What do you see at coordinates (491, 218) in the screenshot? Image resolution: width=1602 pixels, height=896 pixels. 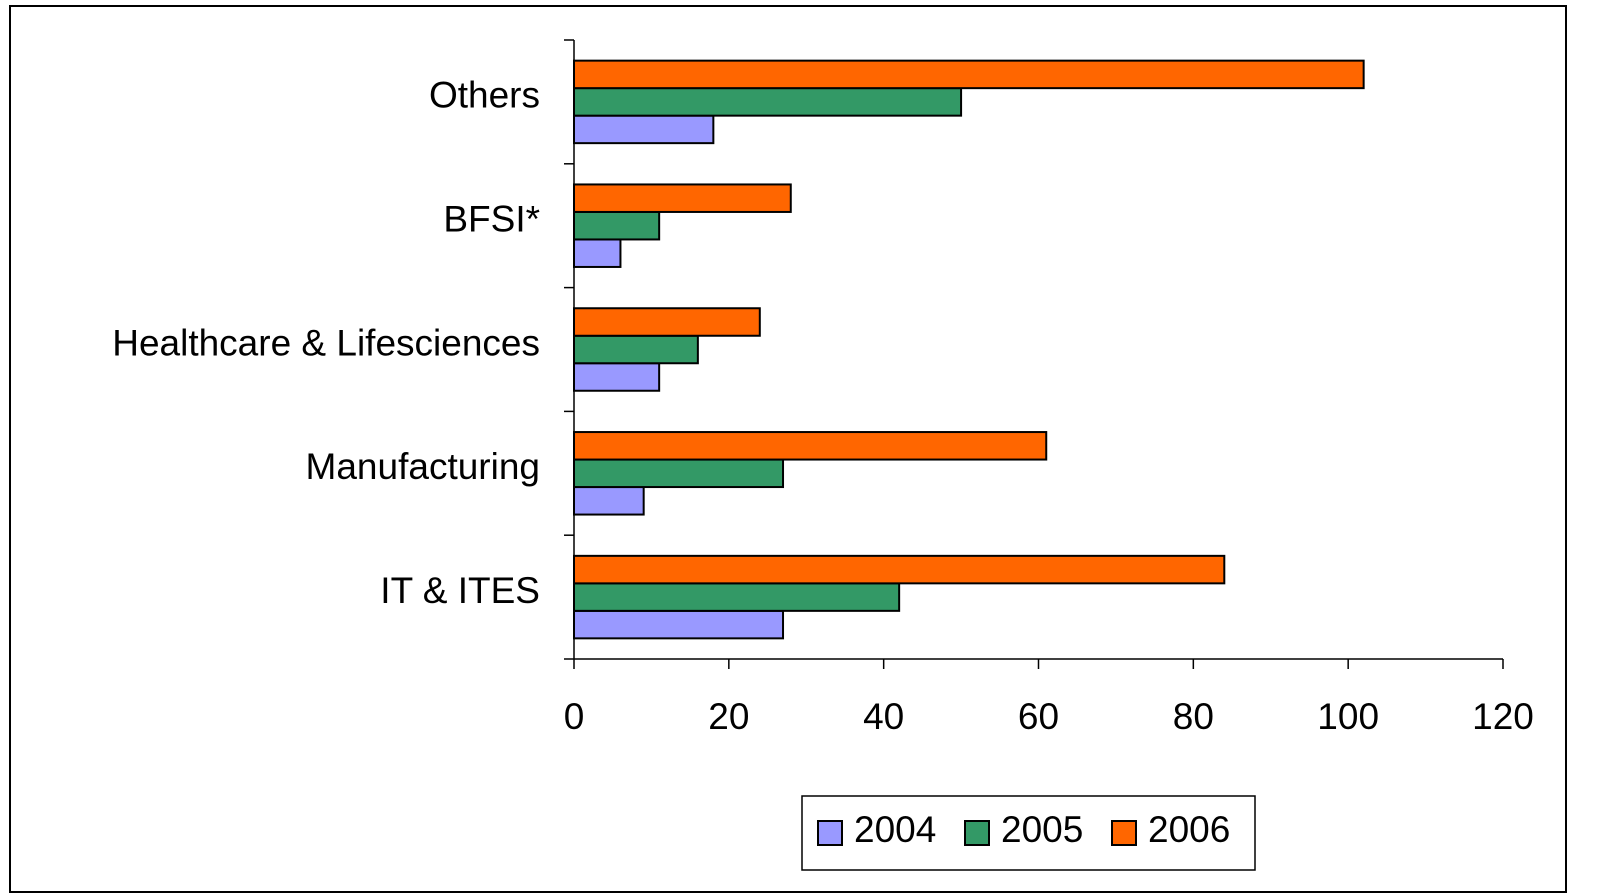 I see `y-tick-label: BFSI*` at bounding box center [491, 218].